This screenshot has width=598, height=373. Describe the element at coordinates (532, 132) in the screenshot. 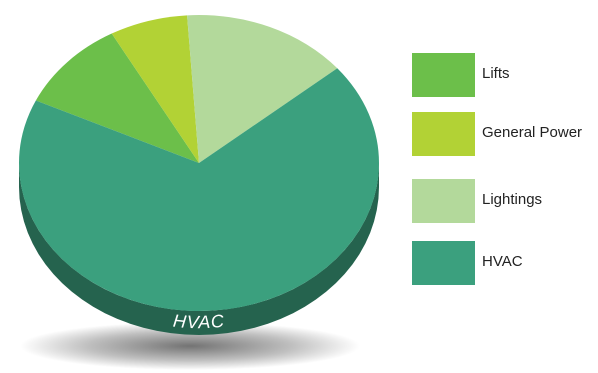

I see `legend-label-general-power: General Power` at that location.